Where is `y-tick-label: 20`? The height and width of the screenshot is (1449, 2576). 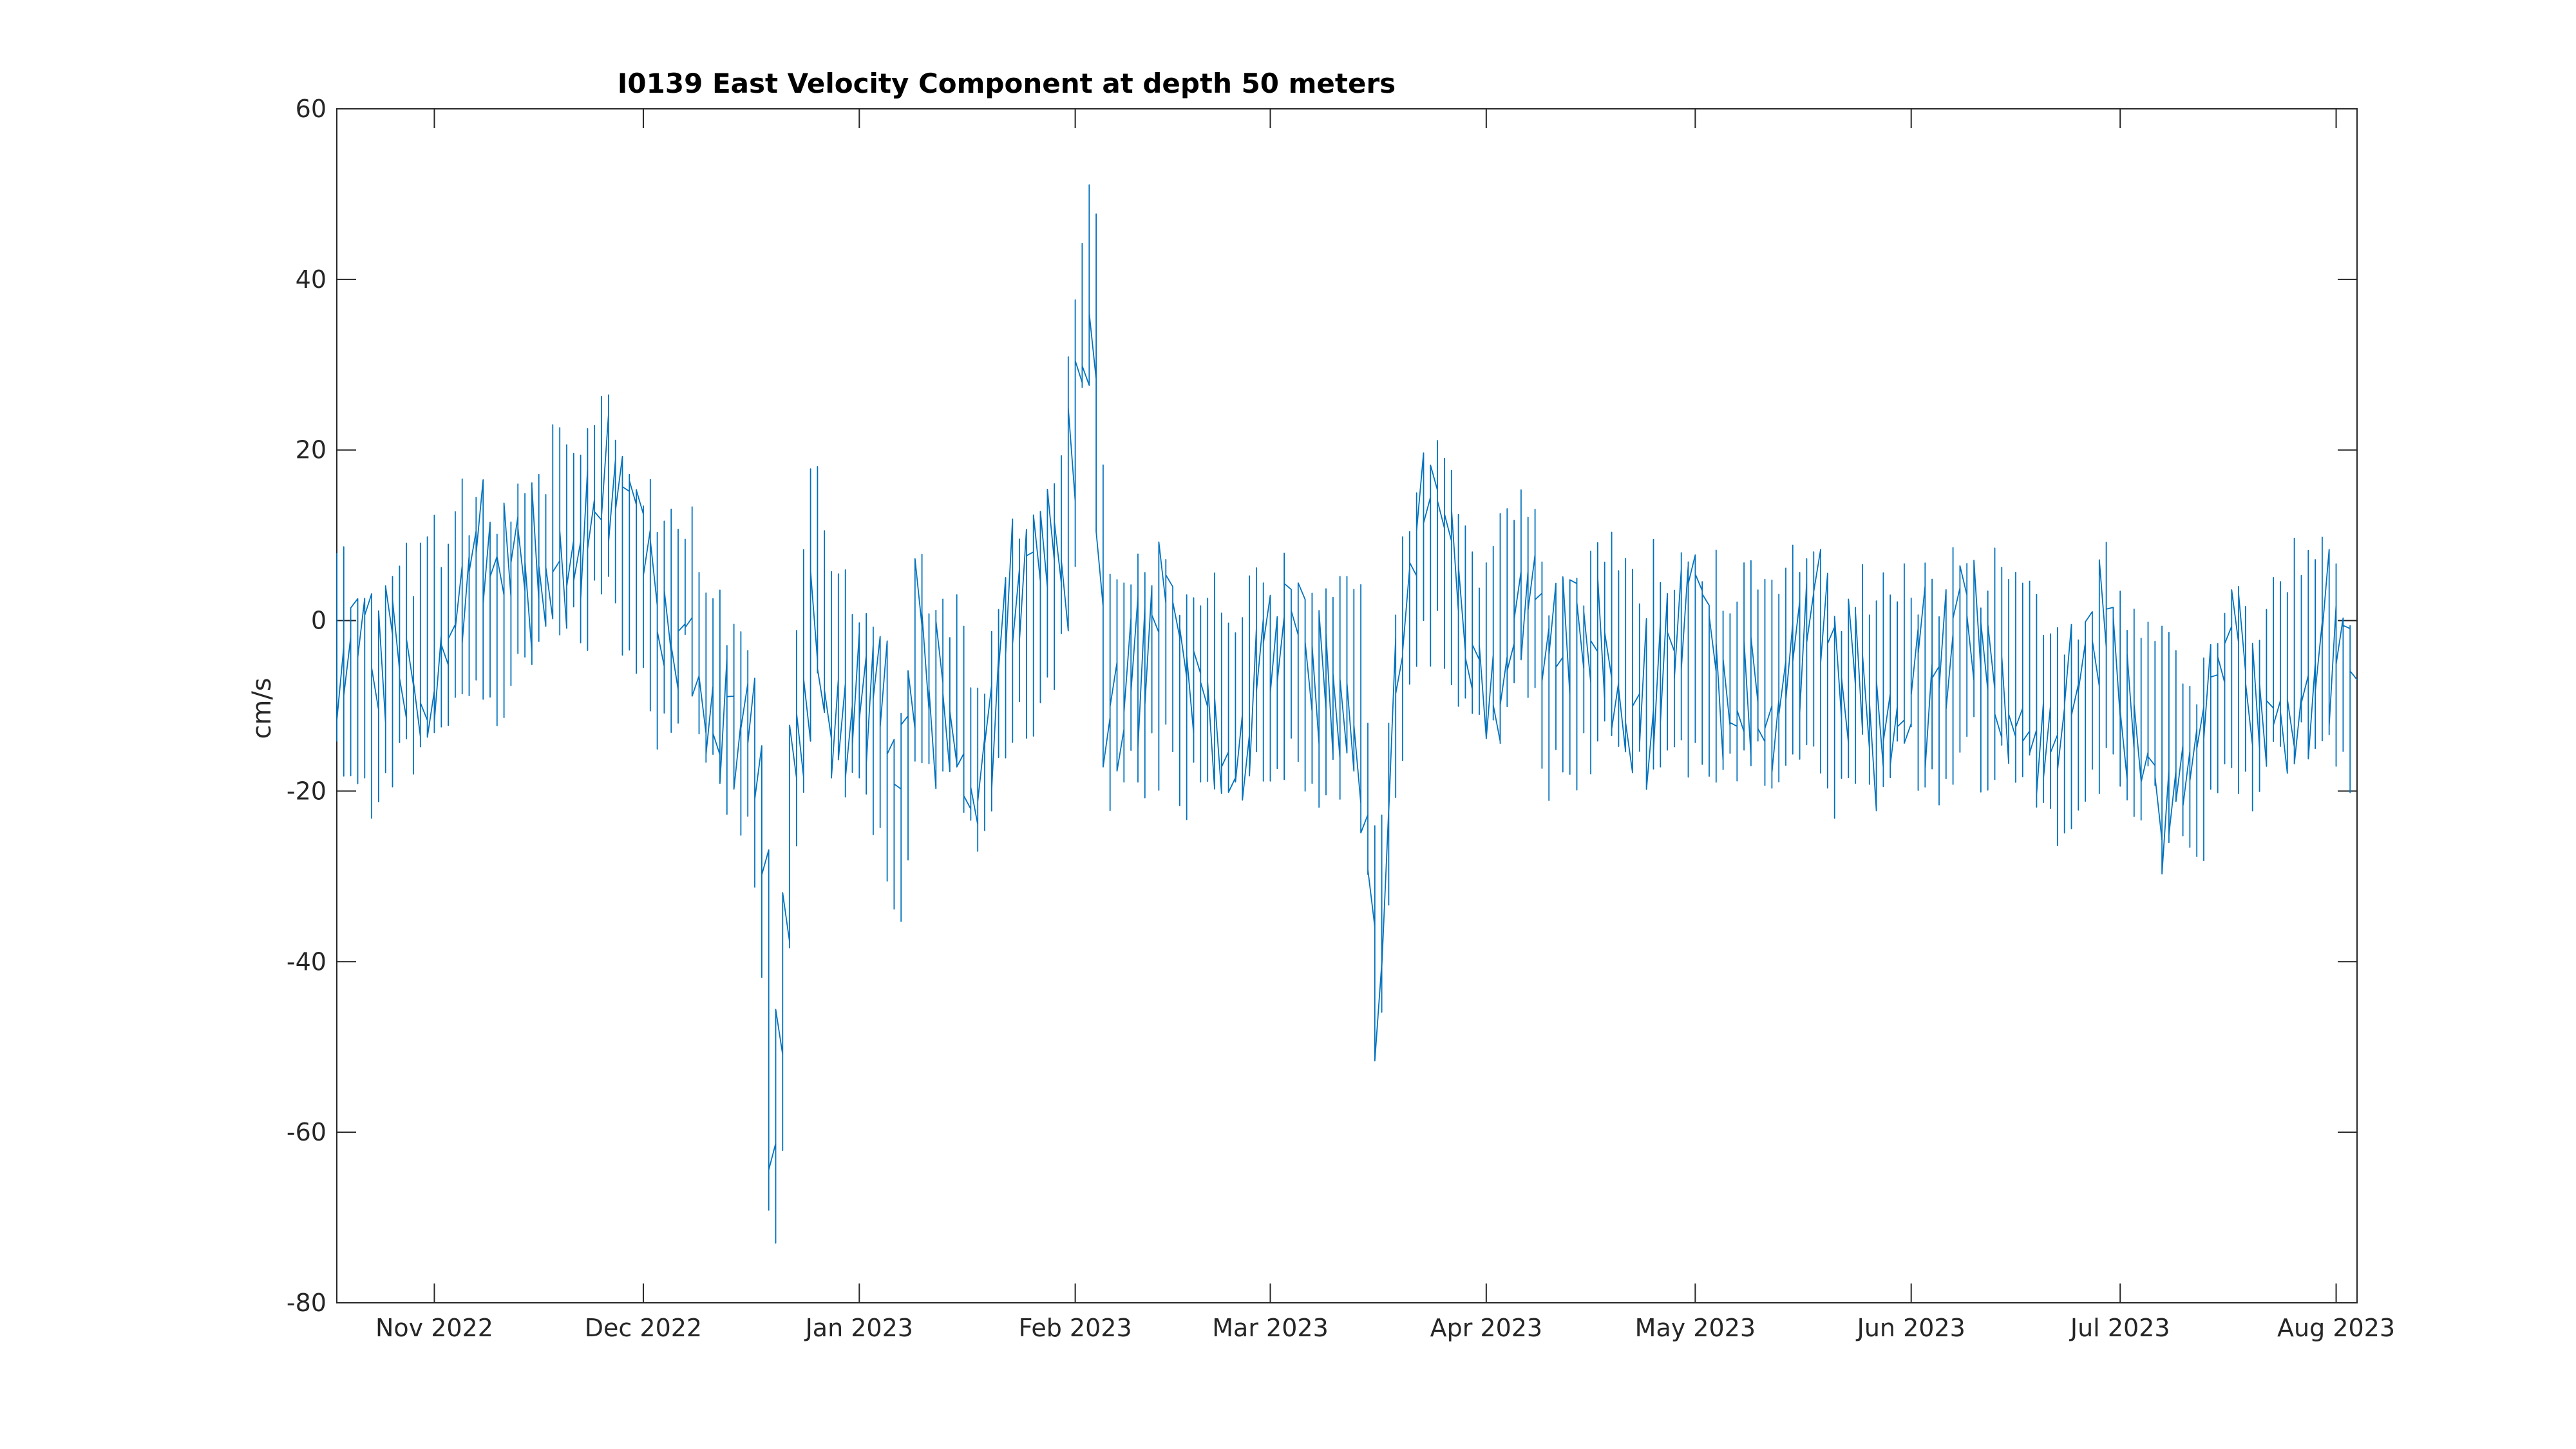 y-tick-label: 20 is located at coordinates (311, 450).